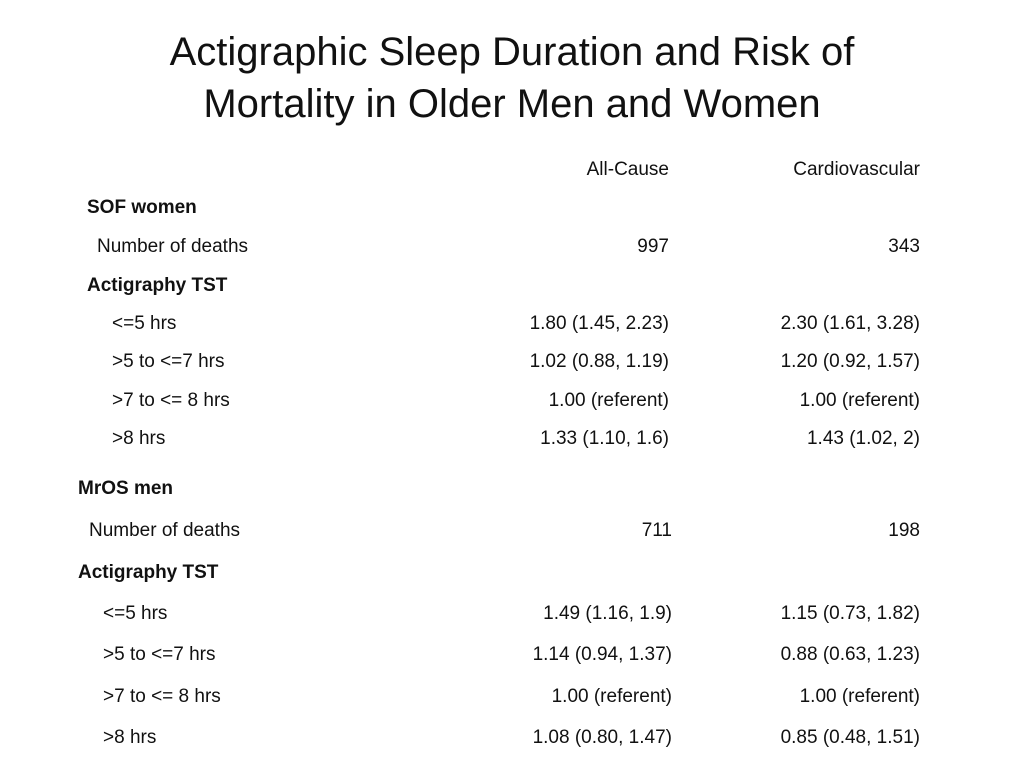  I want to click on sof-women-heading: SOF women, so click(142, 207).